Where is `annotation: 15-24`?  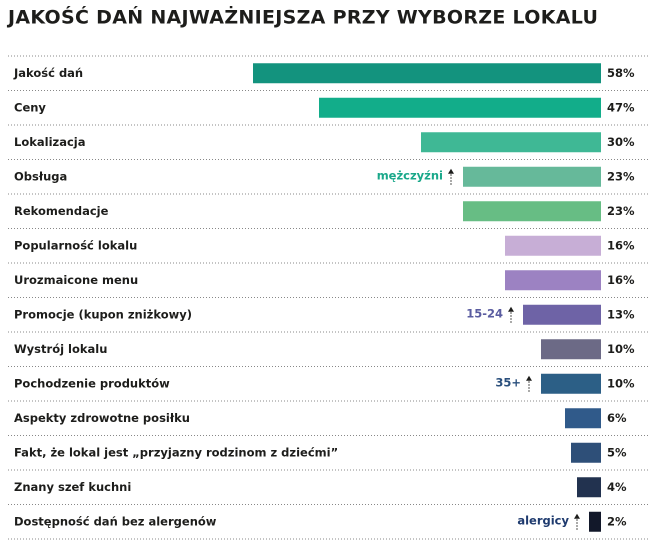 annotation: 15-24 is located at coordinates (484, 313).